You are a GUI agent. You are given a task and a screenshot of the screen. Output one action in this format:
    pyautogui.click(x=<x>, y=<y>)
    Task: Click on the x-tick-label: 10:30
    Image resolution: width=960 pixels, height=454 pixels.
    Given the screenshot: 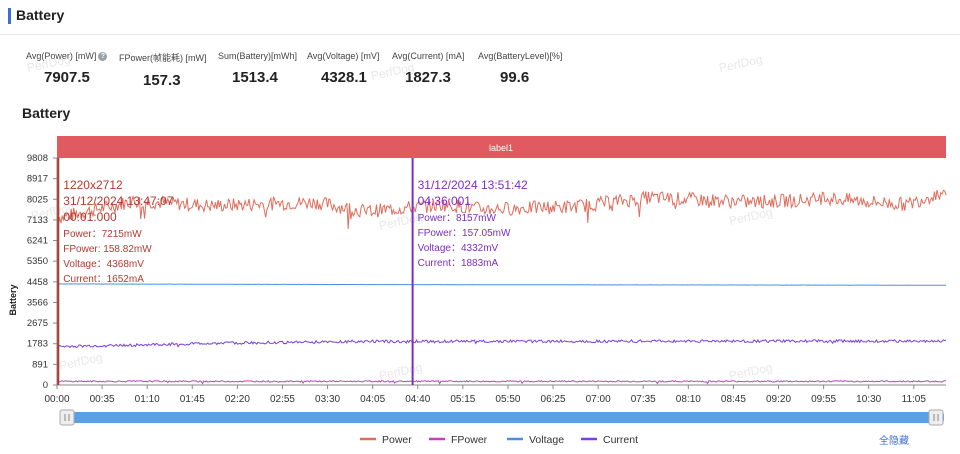 What is the action you would take?
    pyautogui.click(x=868, y=399)
    